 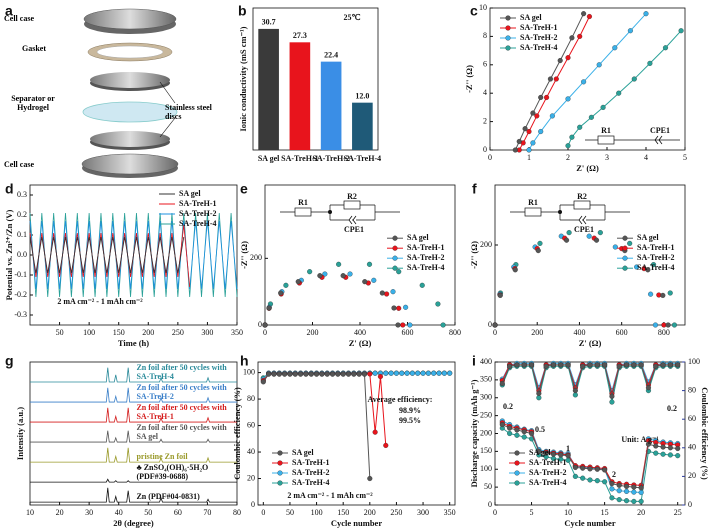 What do you see at coordinates (207, 512) in the screenshot?
I see `x-tick-label: 70` at bounding box center [207, 512].